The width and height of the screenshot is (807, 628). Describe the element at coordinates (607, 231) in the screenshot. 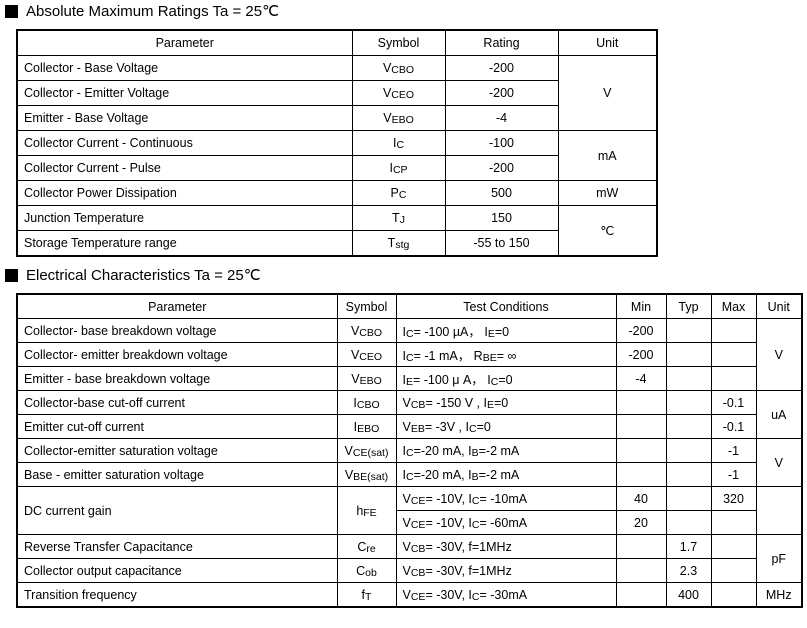

I see `cell-unit: ℃` at that location.